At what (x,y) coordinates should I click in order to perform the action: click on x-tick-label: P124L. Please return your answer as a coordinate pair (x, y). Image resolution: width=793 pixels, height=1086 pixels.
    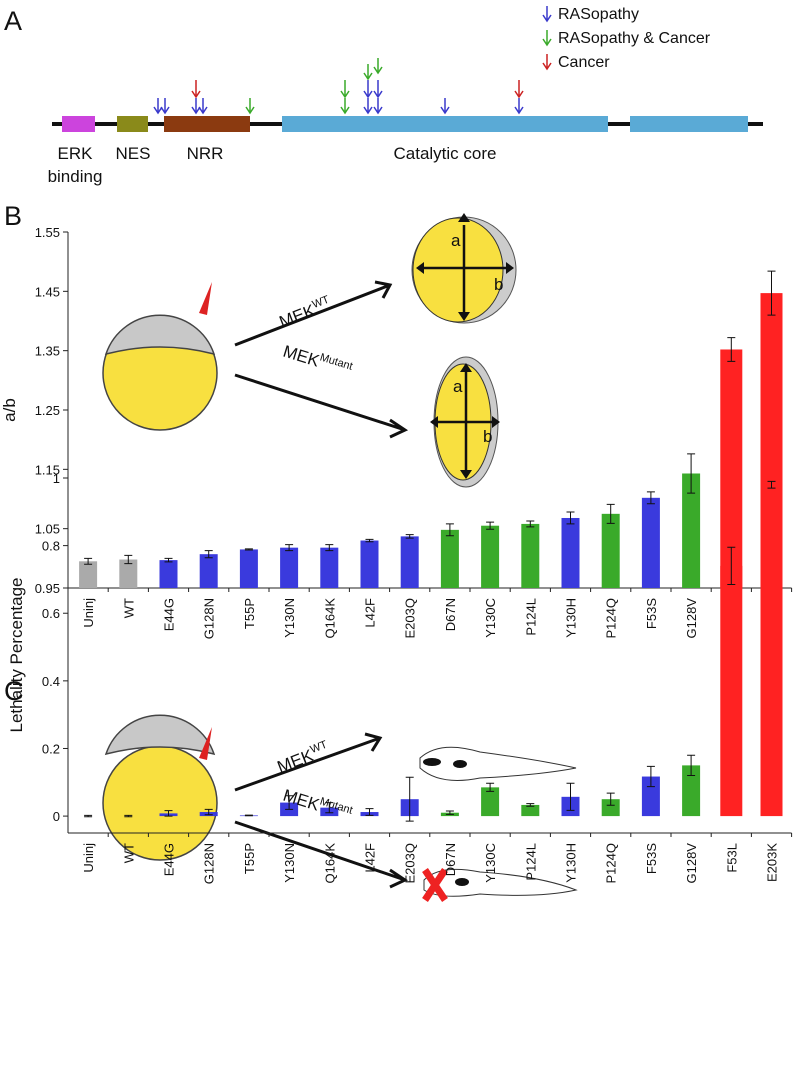
    Looking at the image, I should click on (530, 617).